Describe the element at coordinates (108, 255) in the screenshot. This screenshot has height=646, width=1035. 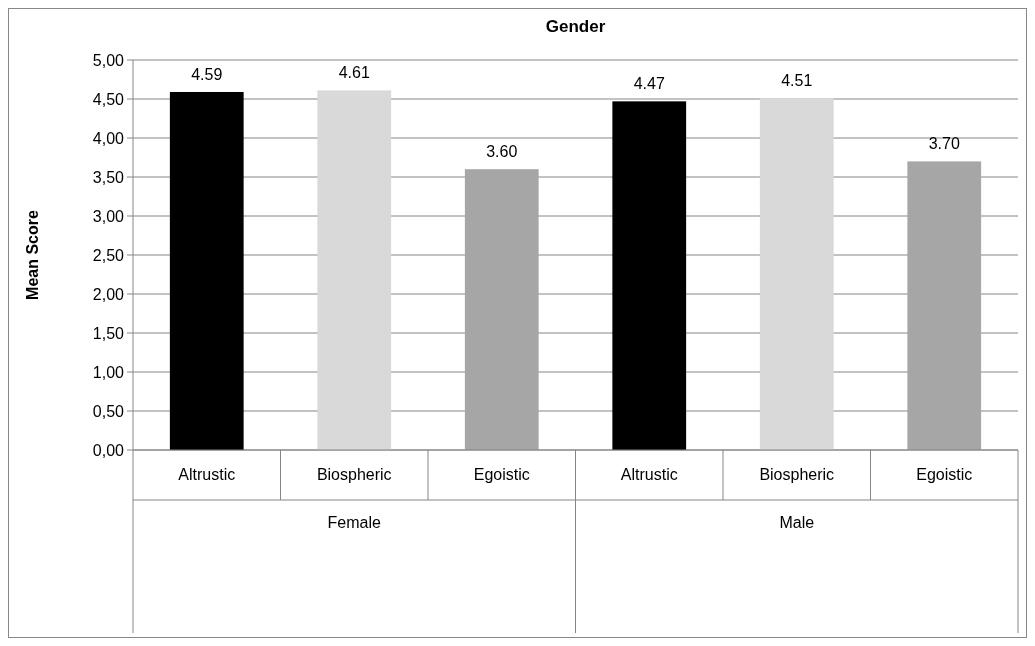
I see `y-tick-label: 2,50` at that location.